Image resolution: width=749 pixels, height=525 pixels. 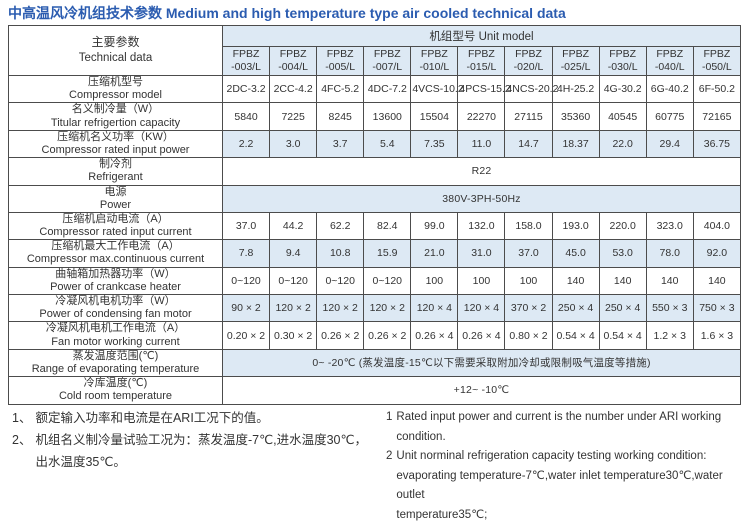 I want to click on note-number: 1, so click(x=389, y=417).